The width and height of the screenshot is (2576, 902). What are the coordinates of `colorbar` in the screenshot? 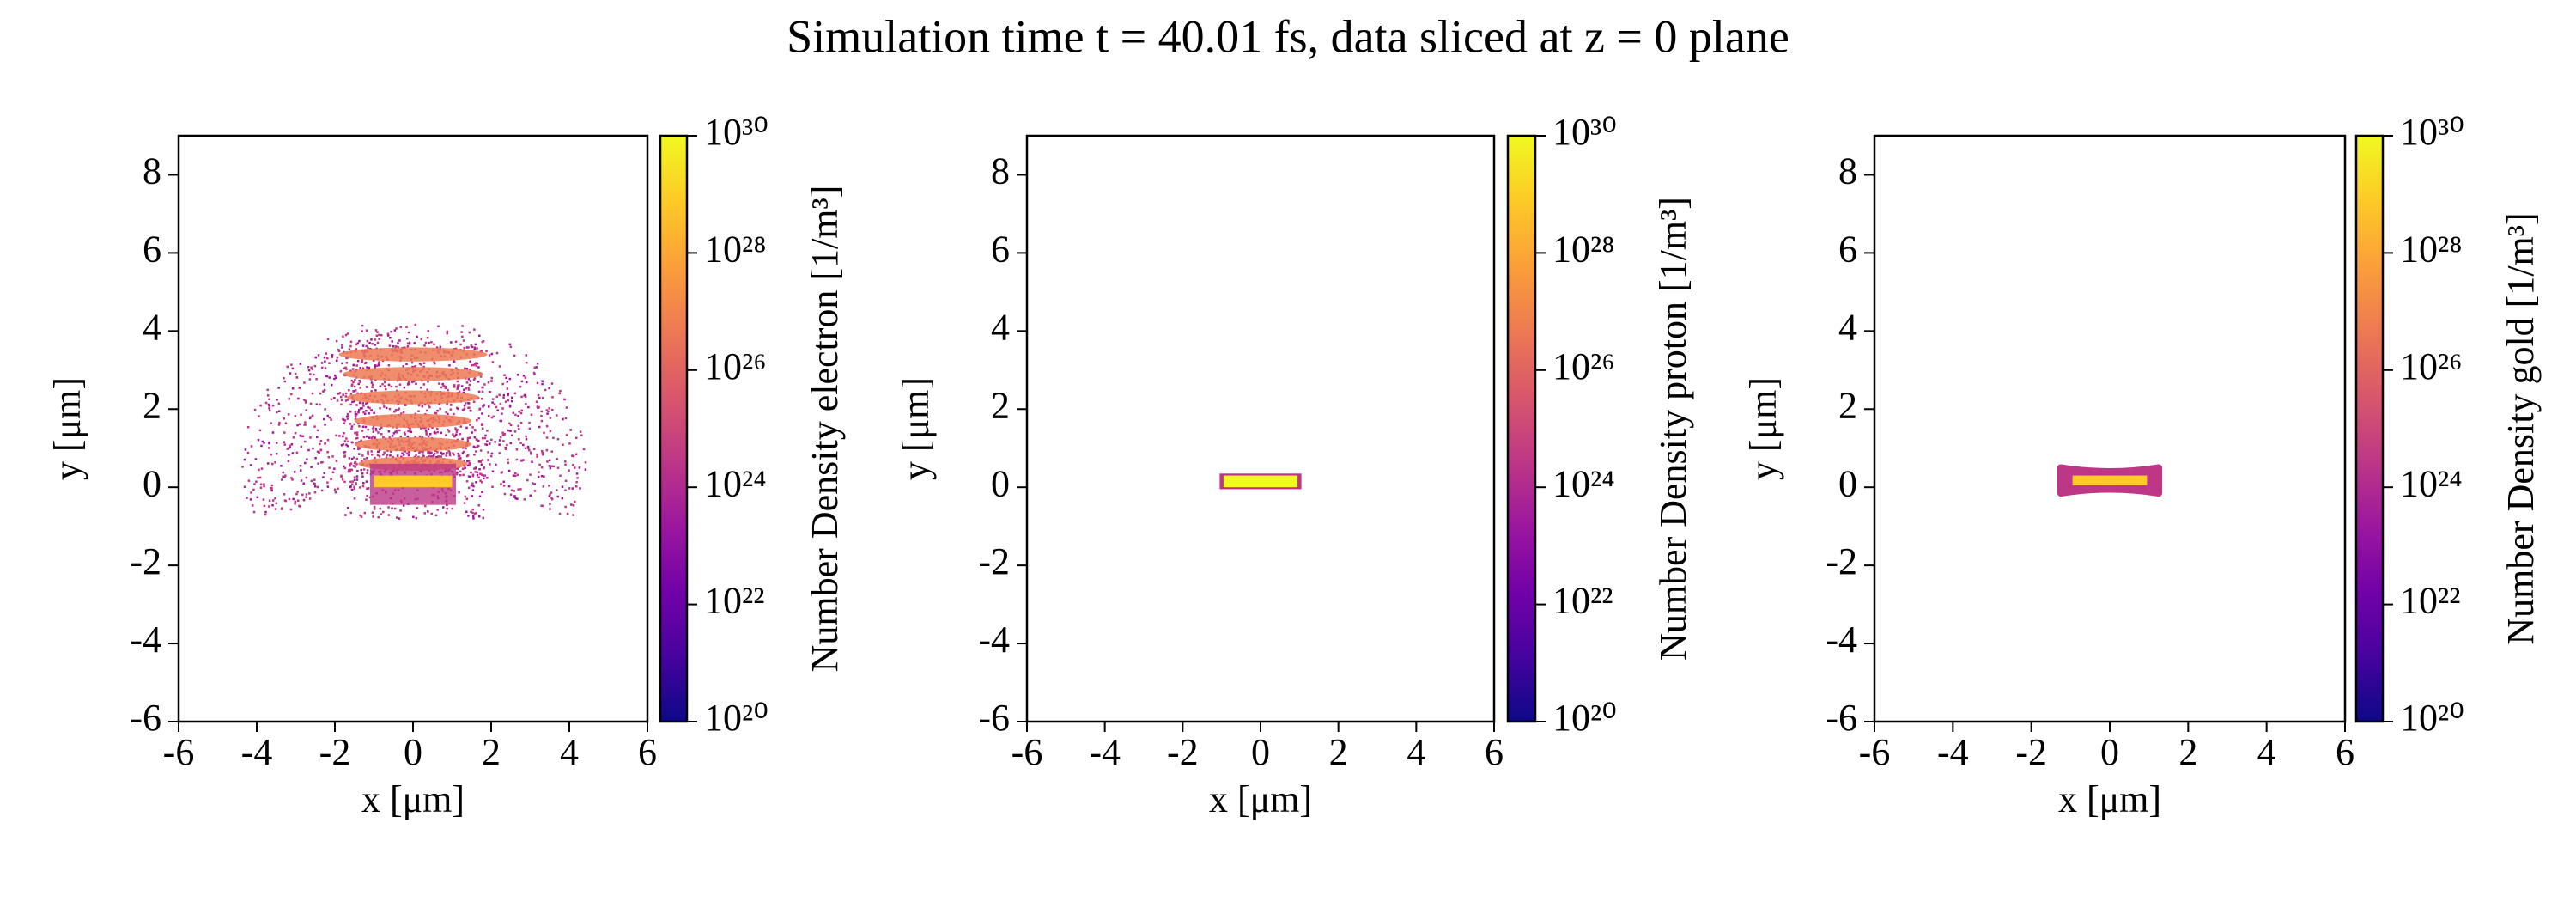 It's located at (2369, 428).